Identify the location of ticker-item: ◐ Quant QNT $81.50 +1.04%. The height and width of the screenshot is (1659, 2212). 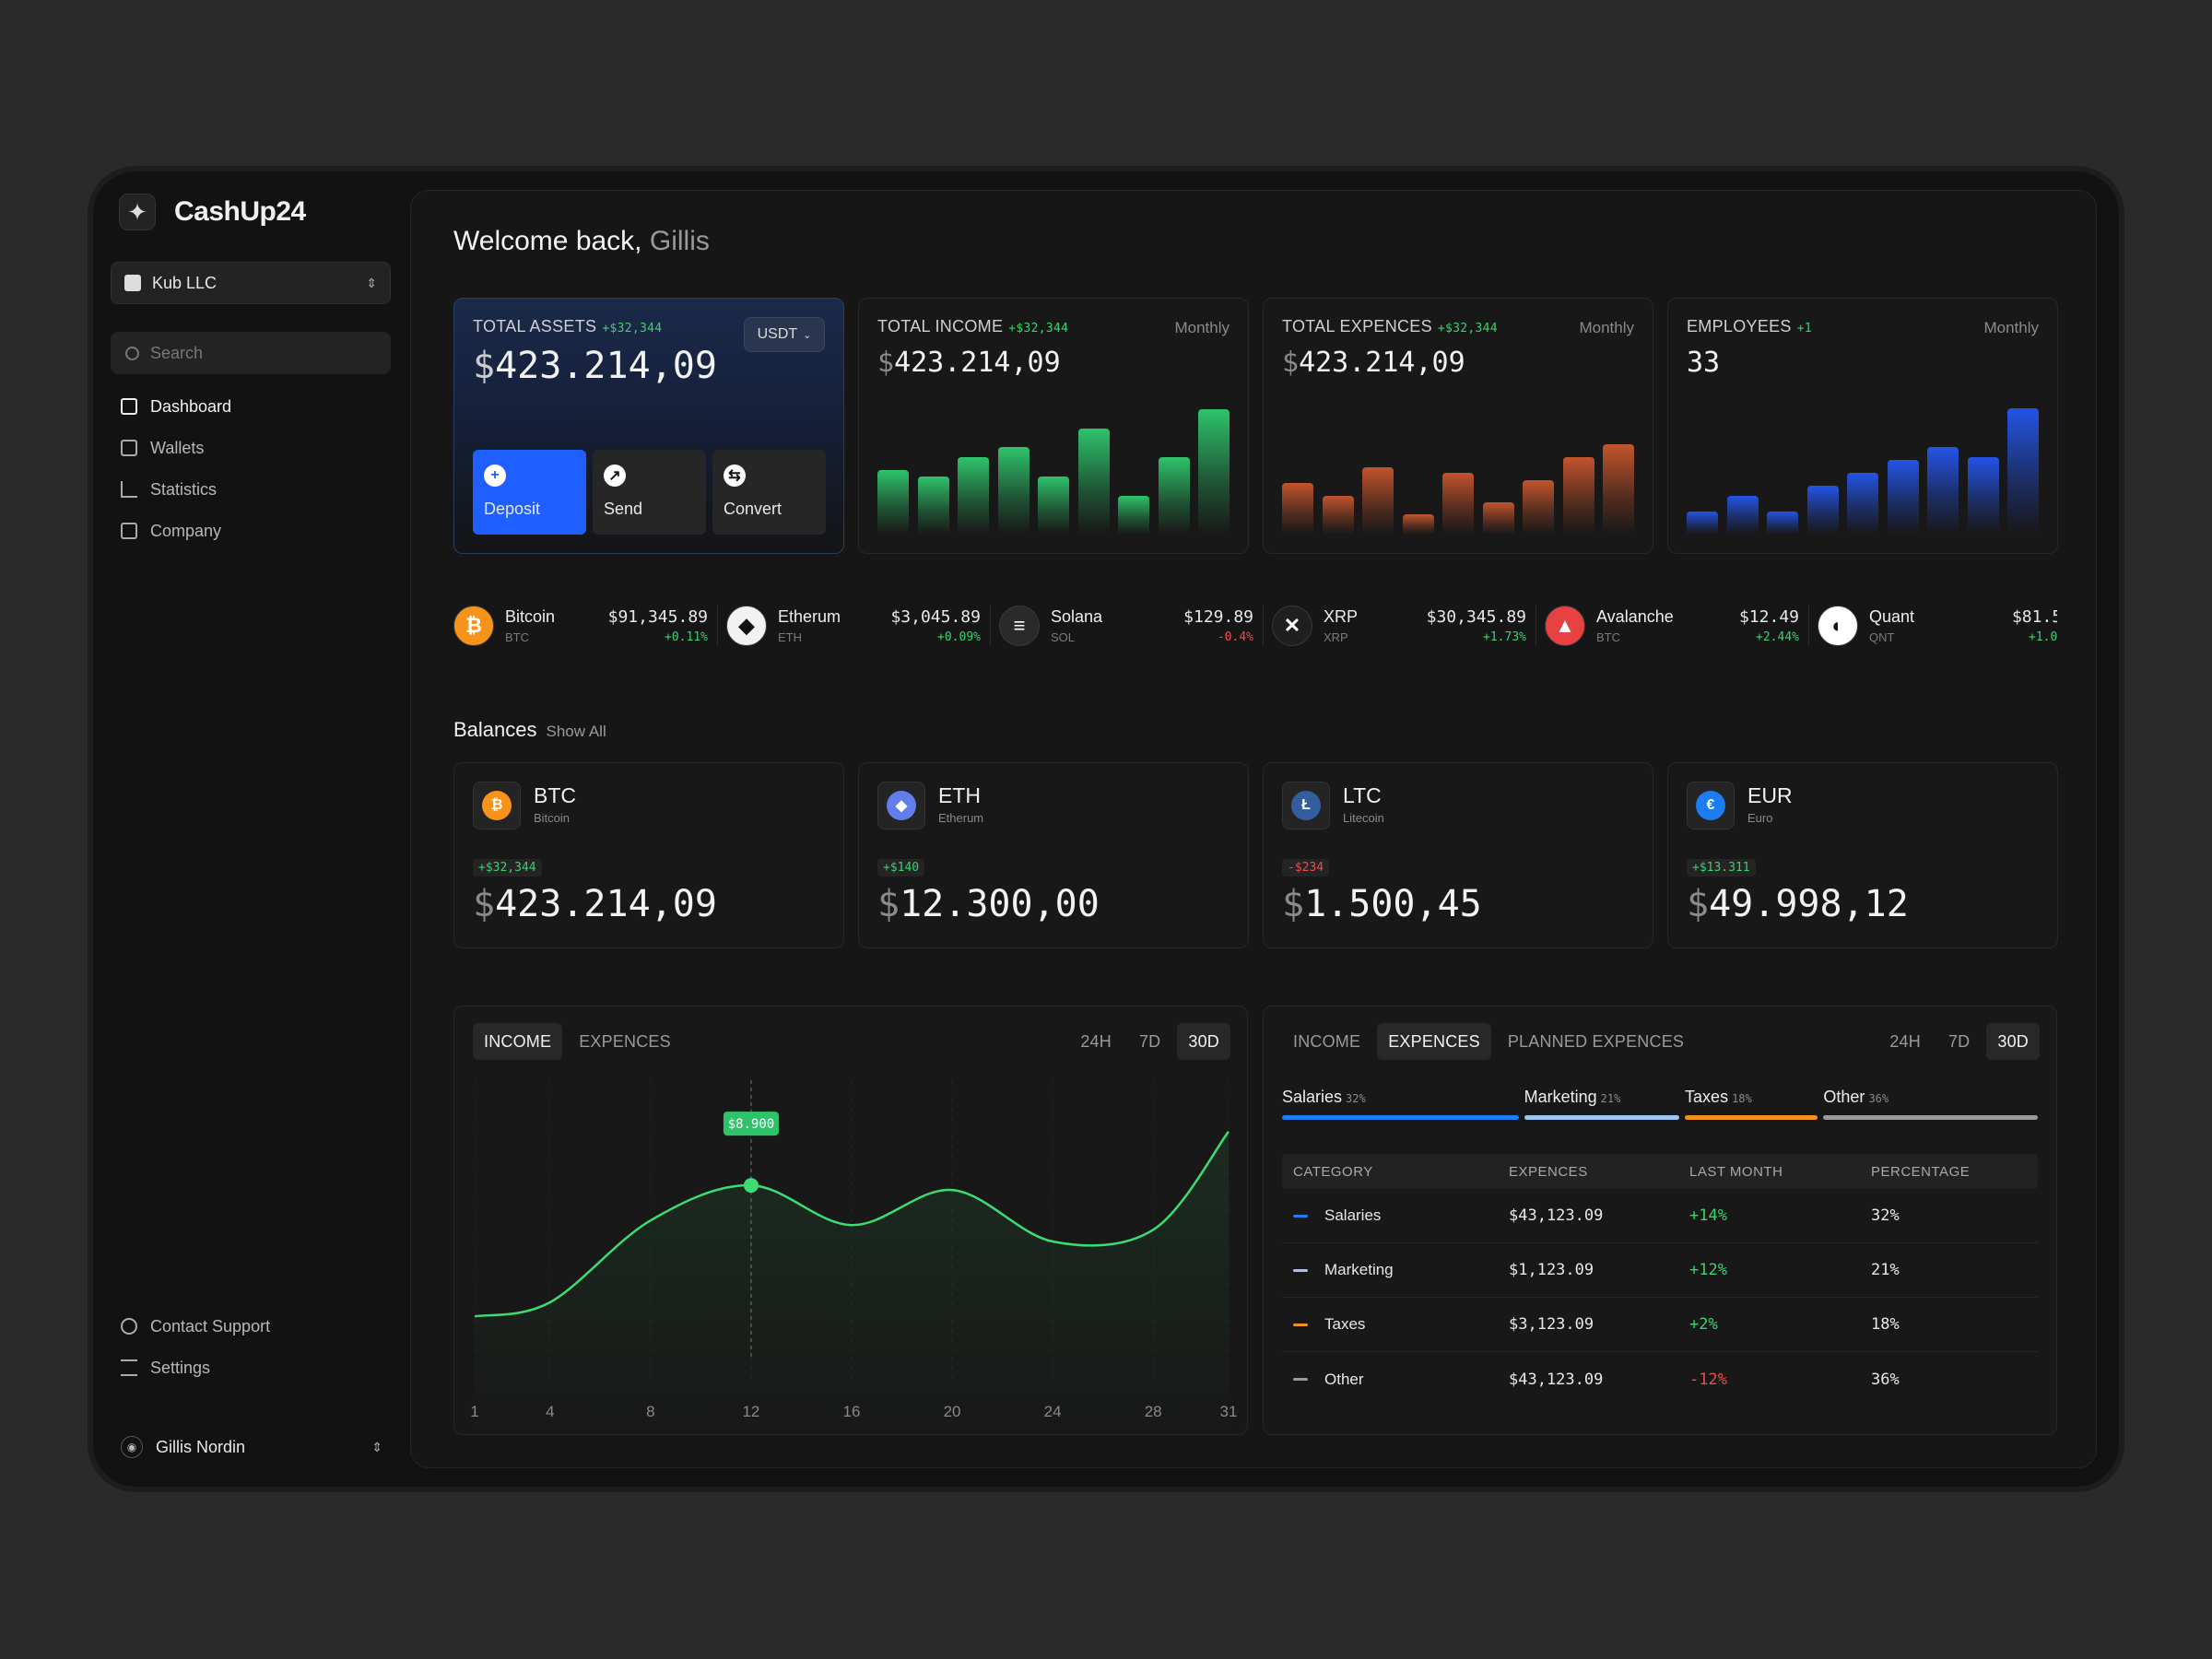
(1932, 626).